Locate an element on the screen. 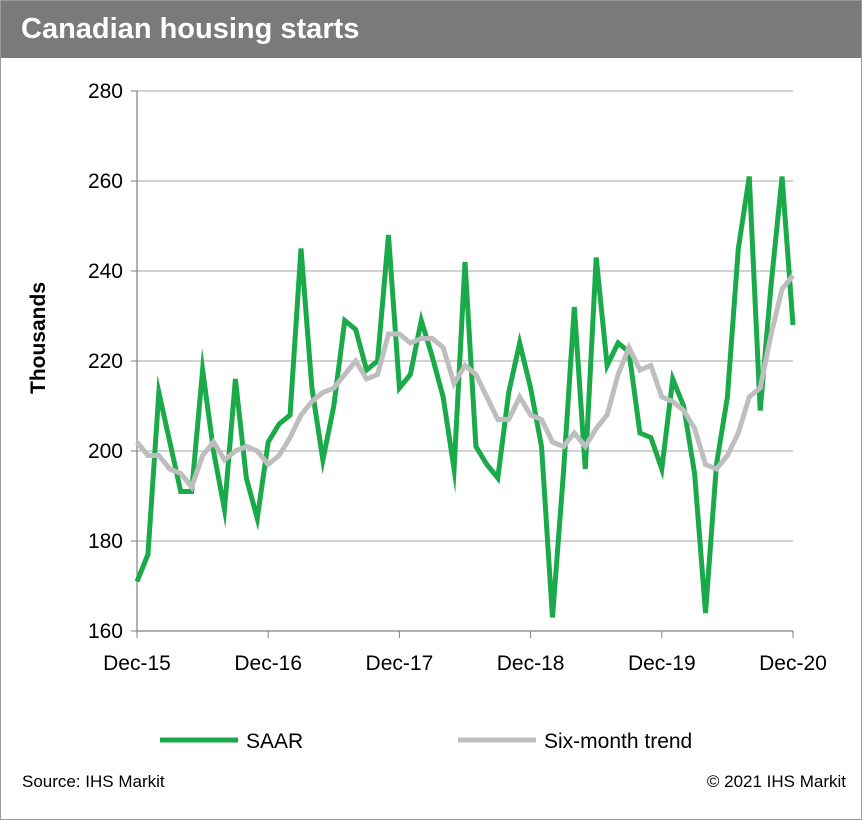 The width and height of the screenshot is (862, 820). legend-label-saar: SAAR is located at coordinates (274, 741).